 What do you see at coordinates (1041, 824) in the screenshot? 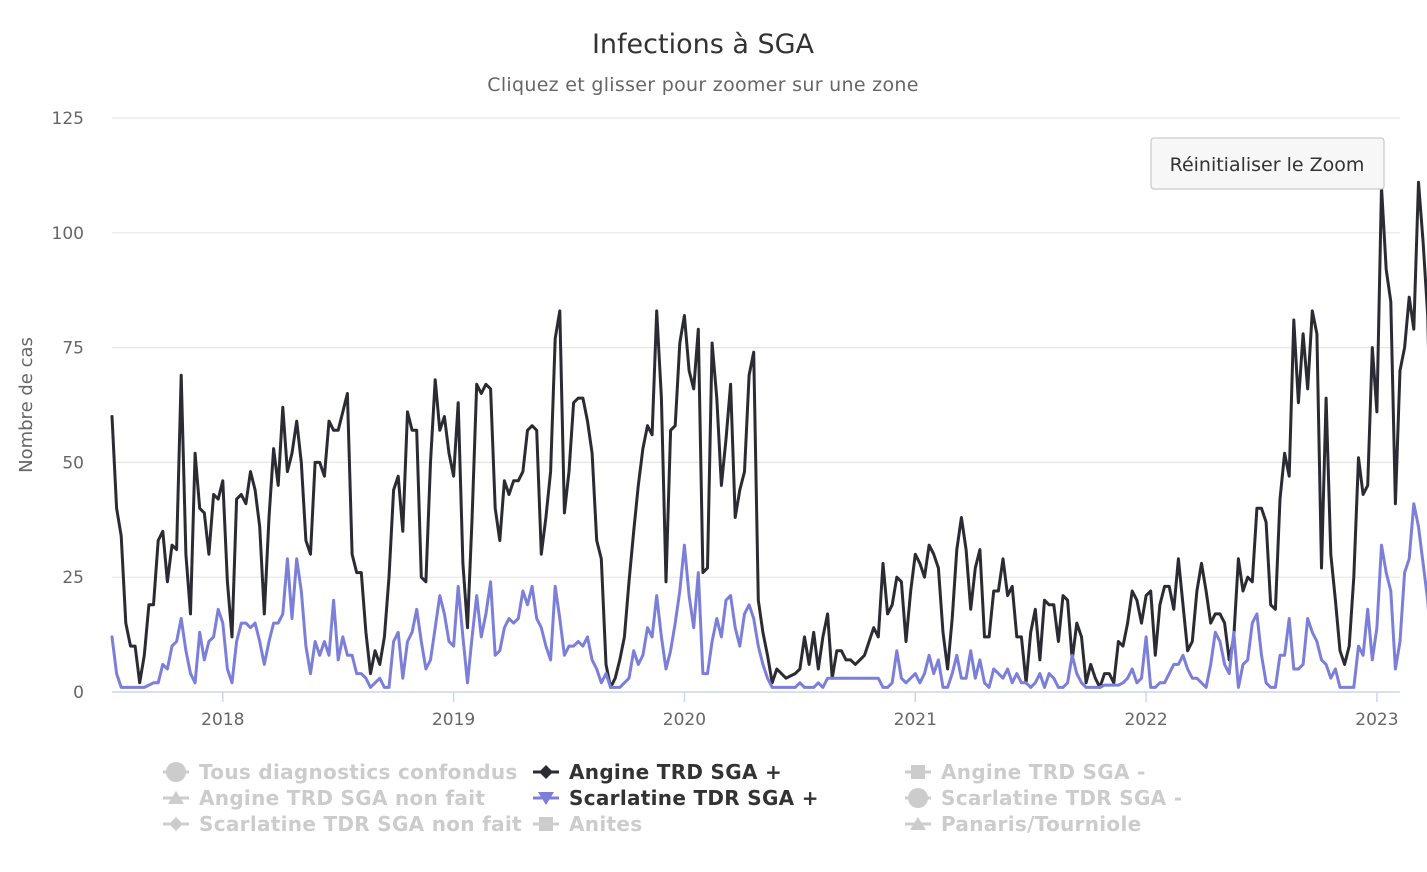
I see `legend-label: Panaris/Tourniole` at bounding box center [1041, 824].